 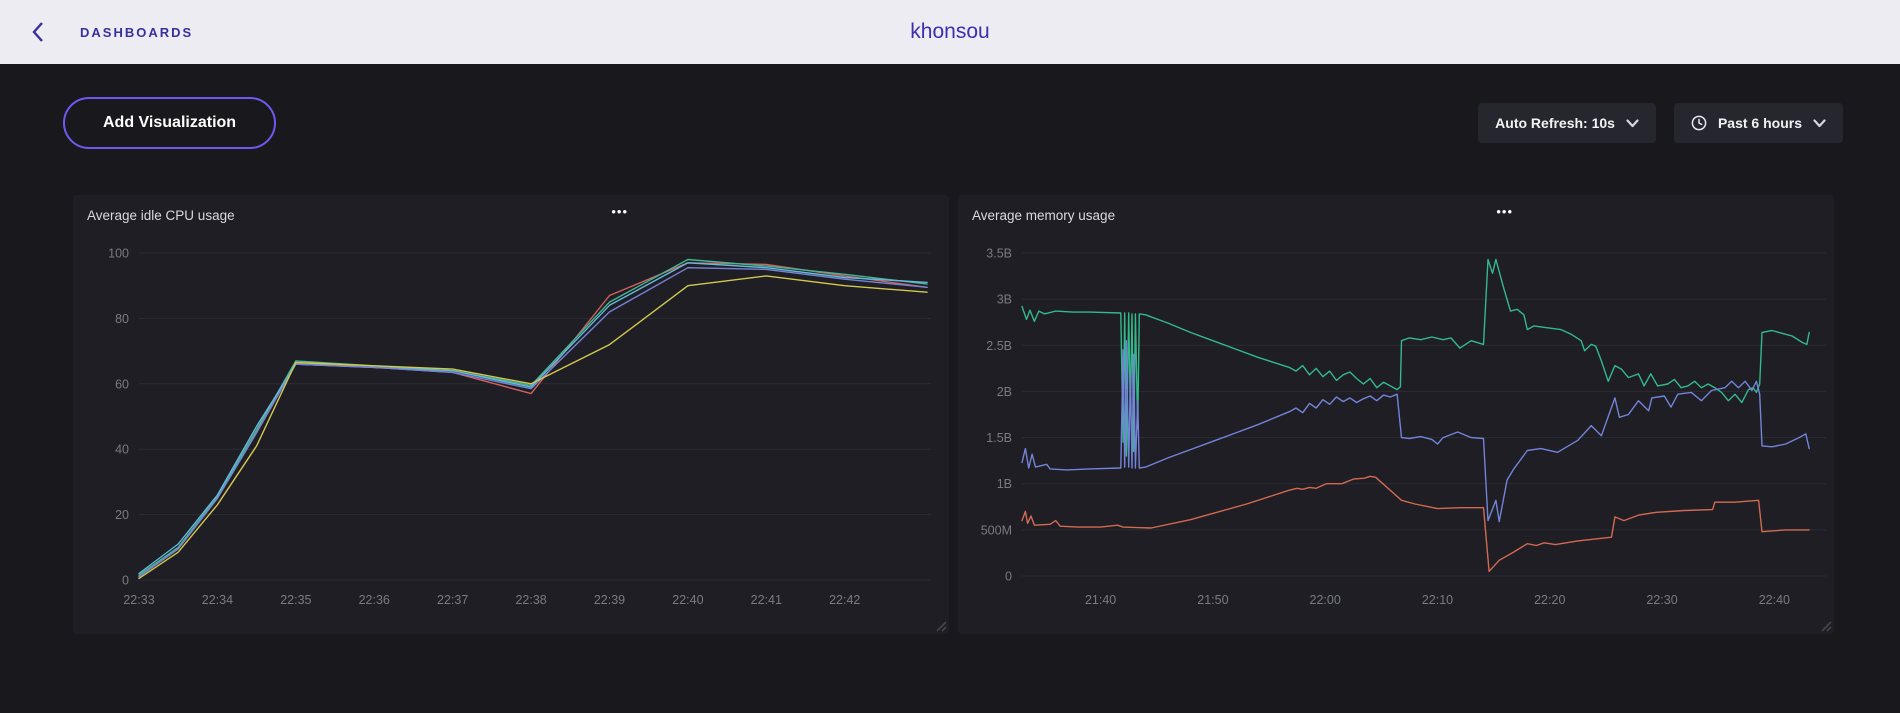 I want to click on y-tick-label: 80, so click(x=122, y=319).